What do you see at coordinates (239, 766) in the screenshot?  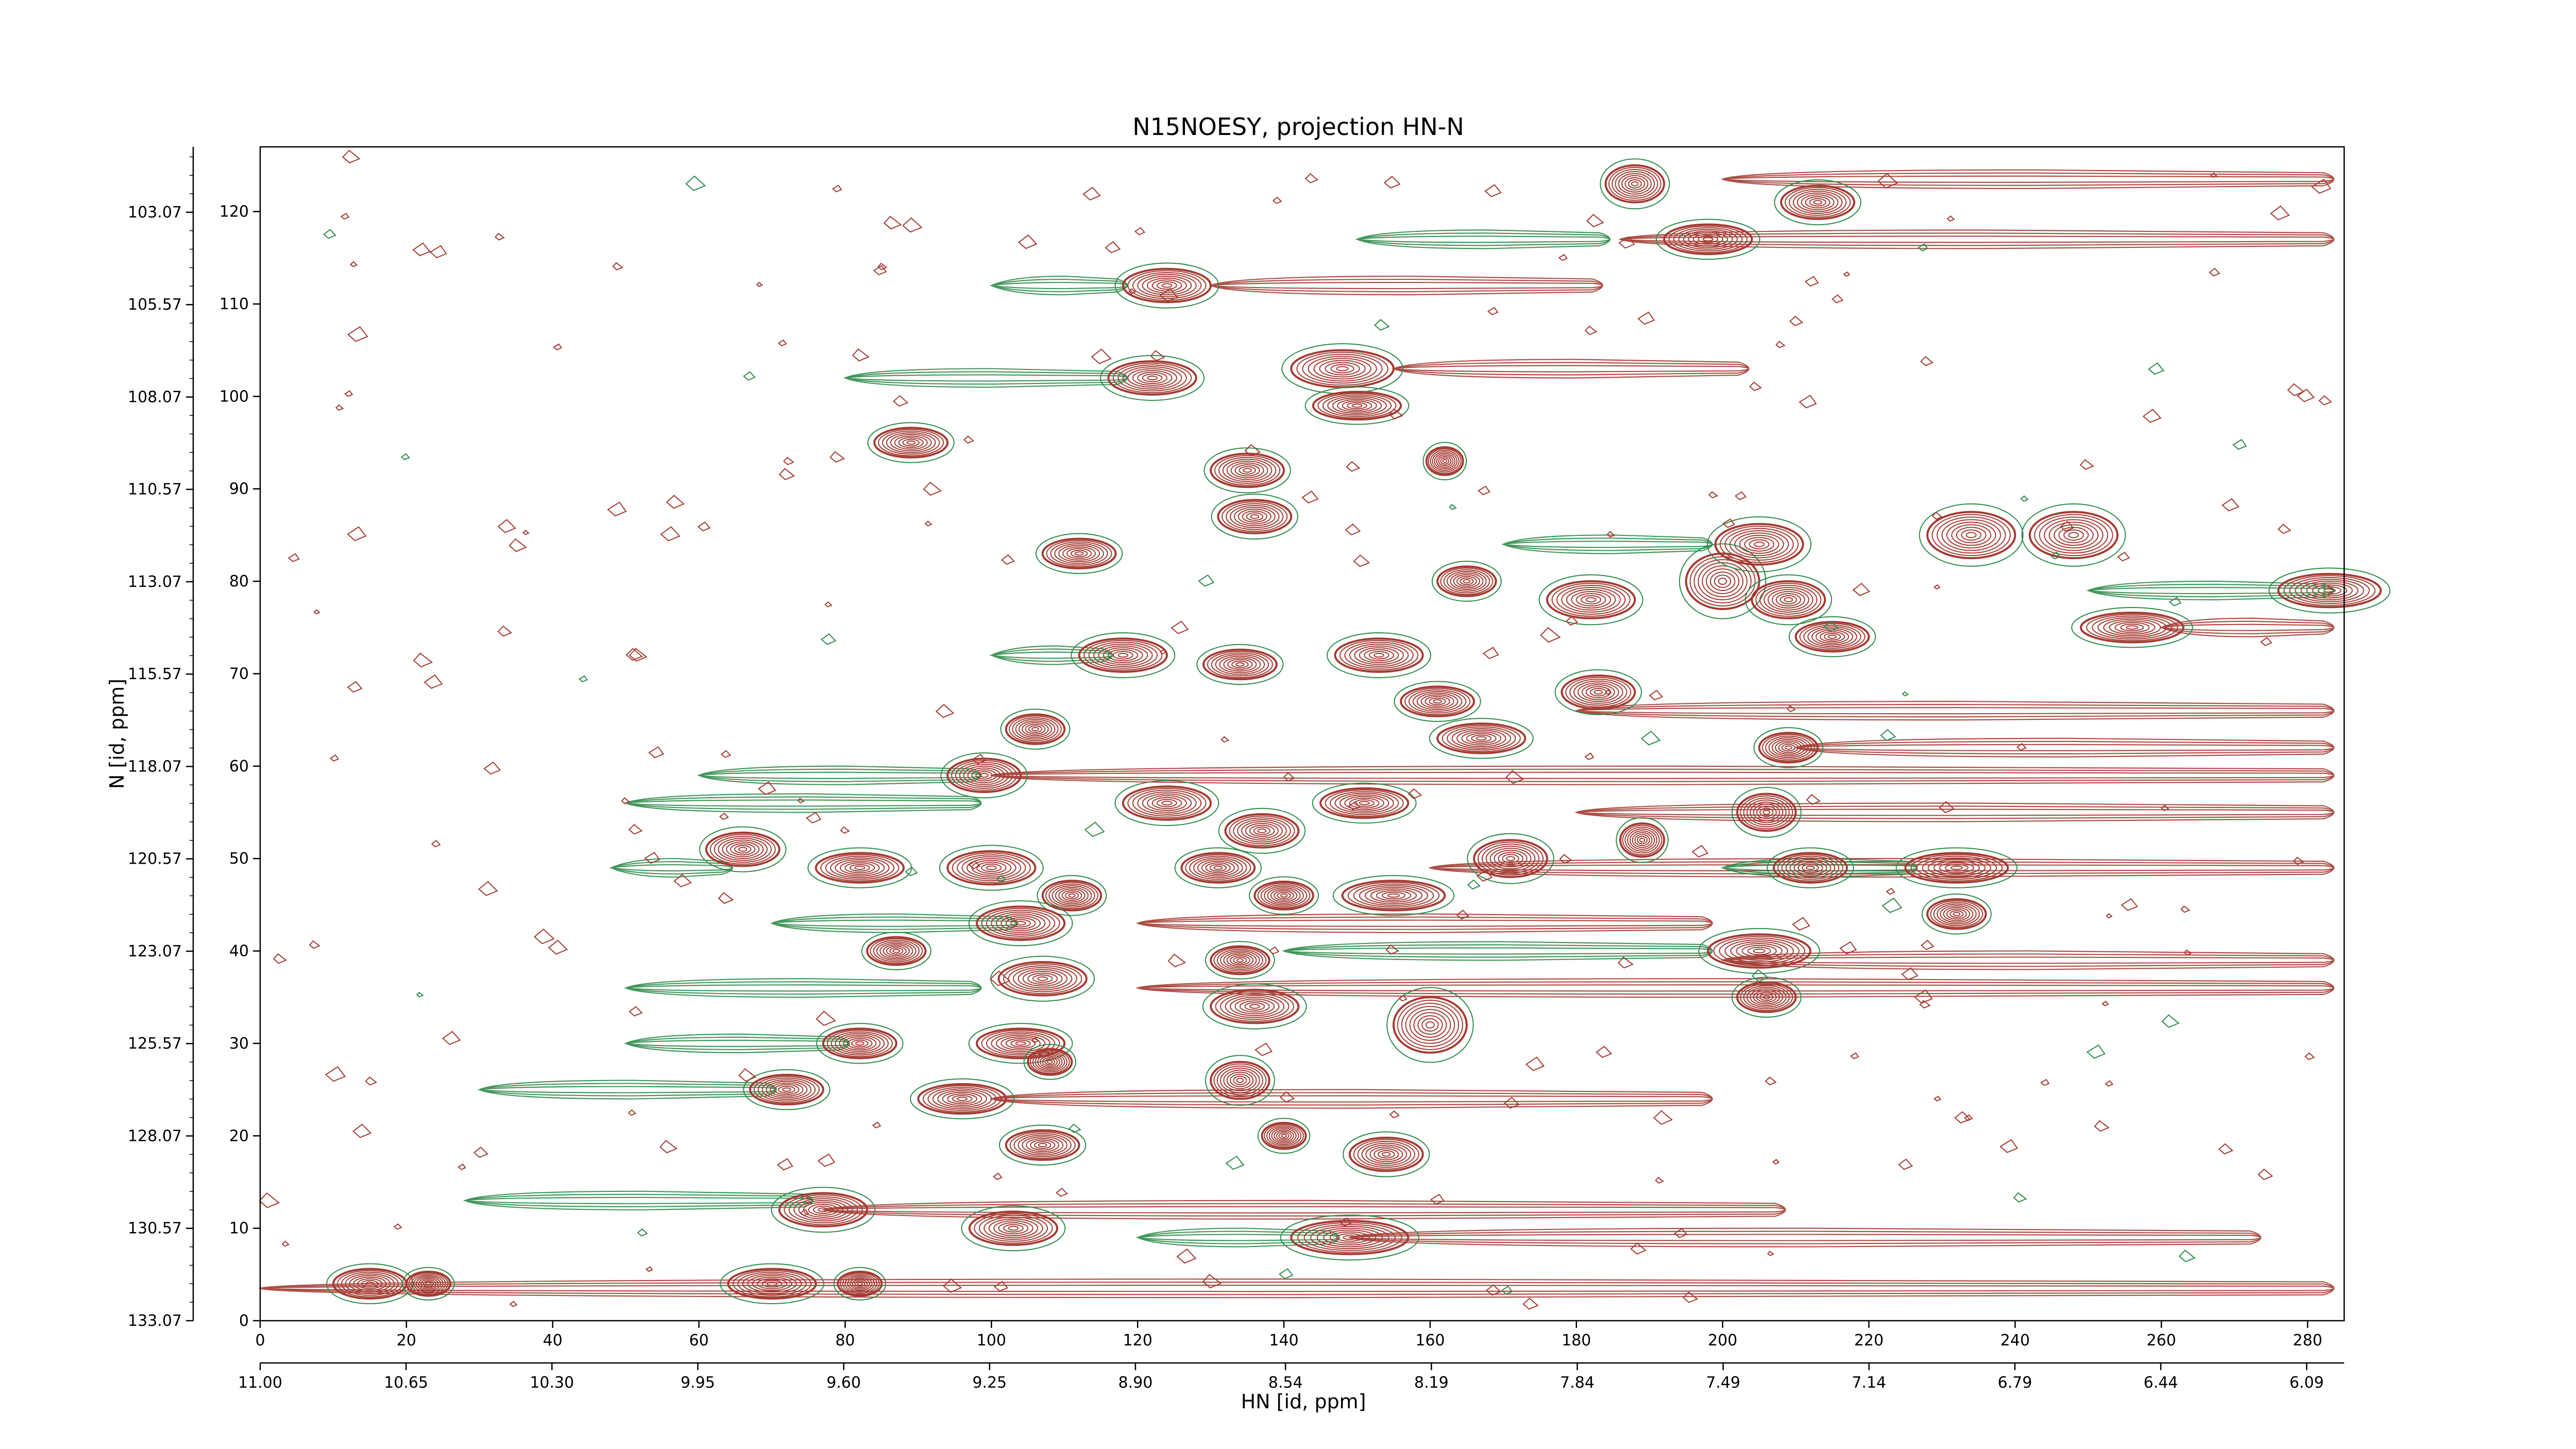 I see `y-index-axis: 0 10 20 30 40 50 60 70 80 90 100 110 120` at bounding box center [239, 766].